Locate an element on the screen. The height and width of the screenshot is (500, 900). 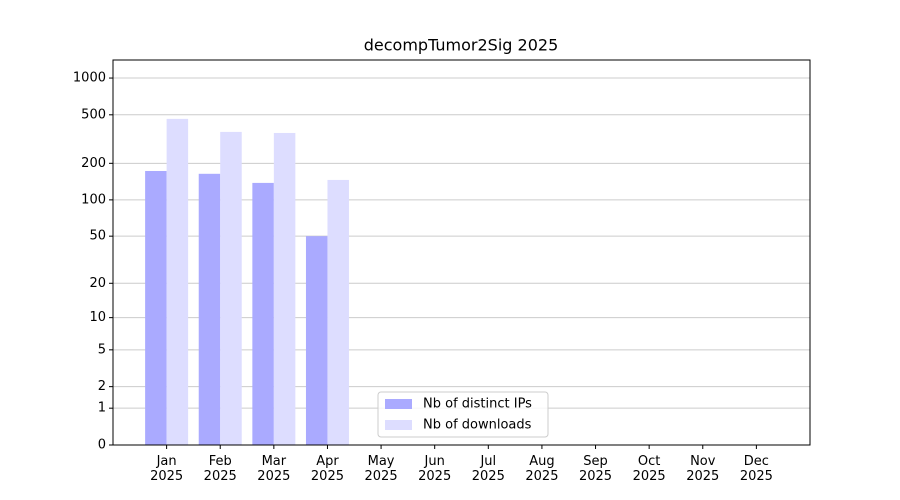
legend-label: Nb of downloads is located at coordinates (477, 425).